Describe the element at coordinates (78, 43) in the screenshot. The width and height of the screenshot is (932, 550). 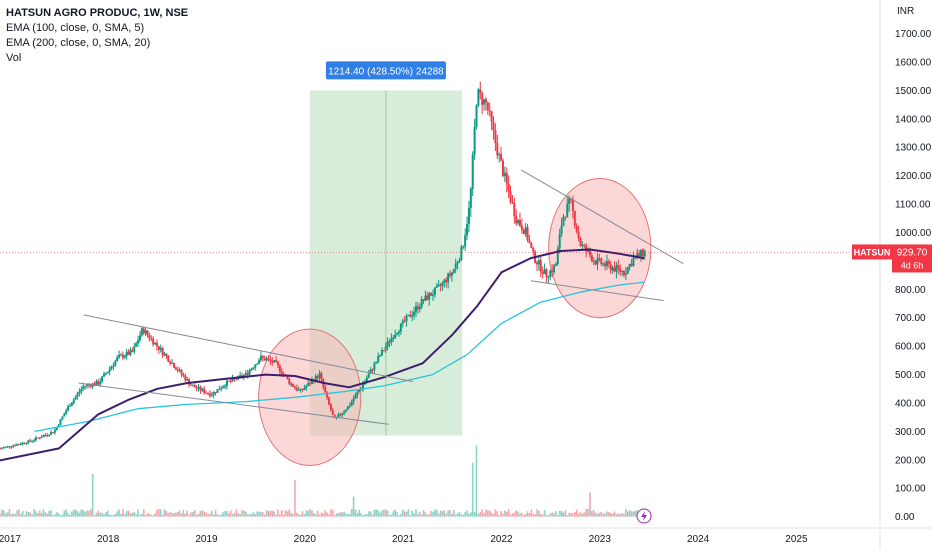
I see `indicator-ema200: EMA (200, close, 0, SMA, 20)` at that location.